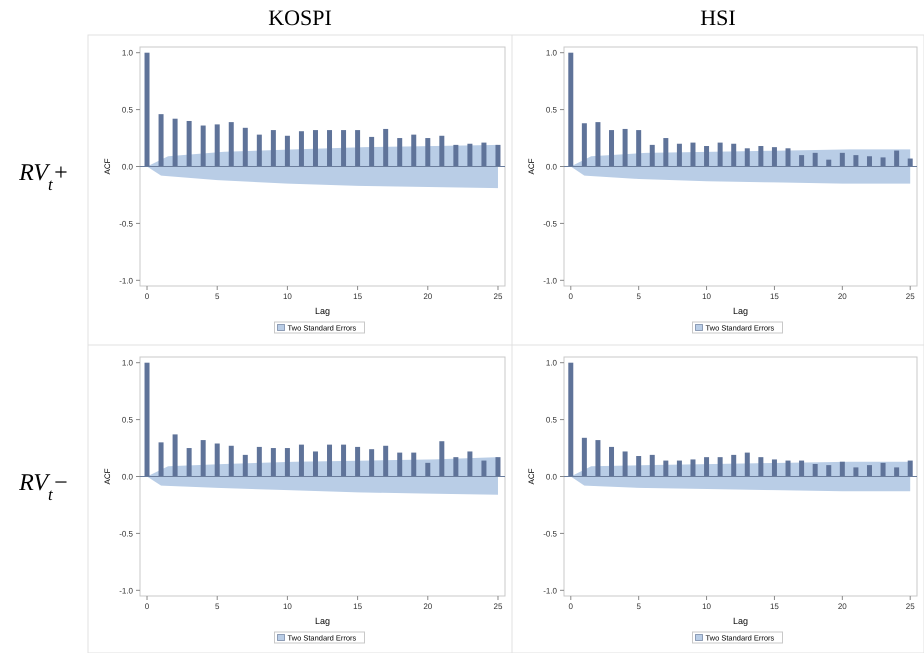 This screenshot has height=653, width=924. I want to click on text: RV$_{t}$−, so click(43, 487).